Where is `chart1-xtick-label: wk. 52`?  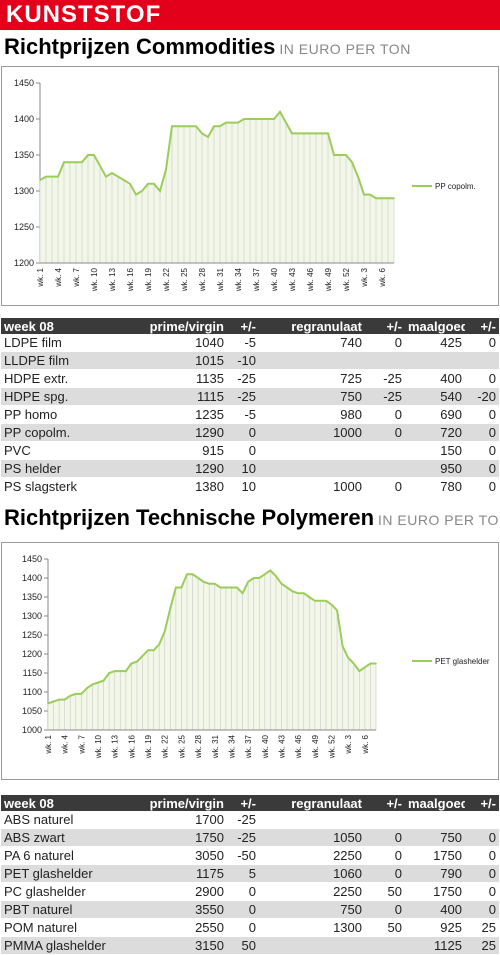 chart1-xtick-label: wk. 52 is located at coordinates (346, 279).